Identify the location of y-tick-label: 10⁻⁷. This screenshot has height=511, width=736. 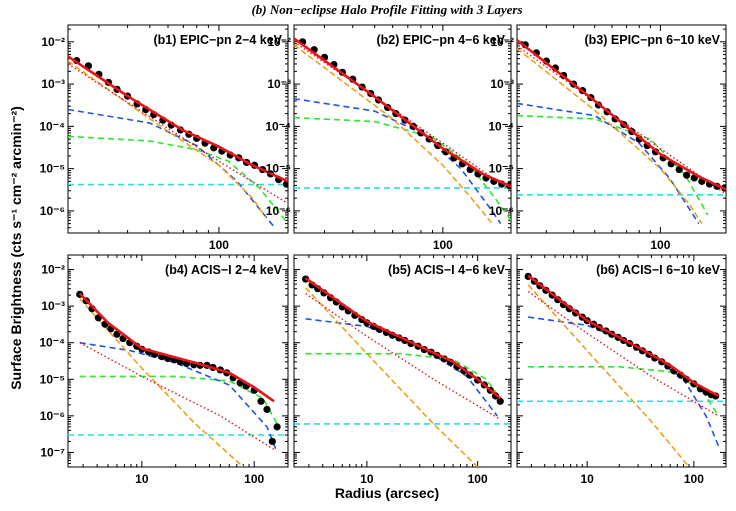
(52, 452).